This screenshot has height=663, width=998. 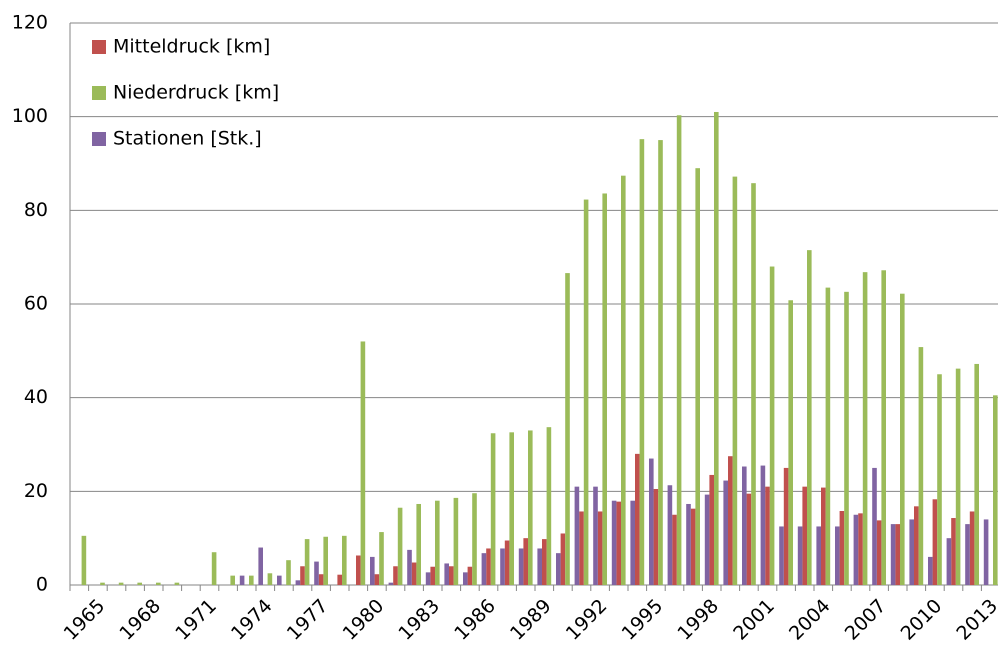 What do you see at coordinates (187, 139) in the screenshot?
I see `legend-label: Stationen [Stk.]` at bounding box center [187, 139].